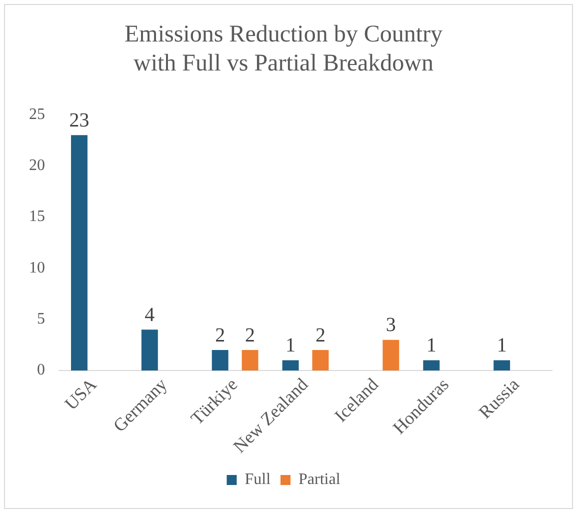 The image size is (577, 513). What do you see at coordinates (80, 394) in the screenshot?
I see `x-tick-label: USA` at bounding box center [80, 394].